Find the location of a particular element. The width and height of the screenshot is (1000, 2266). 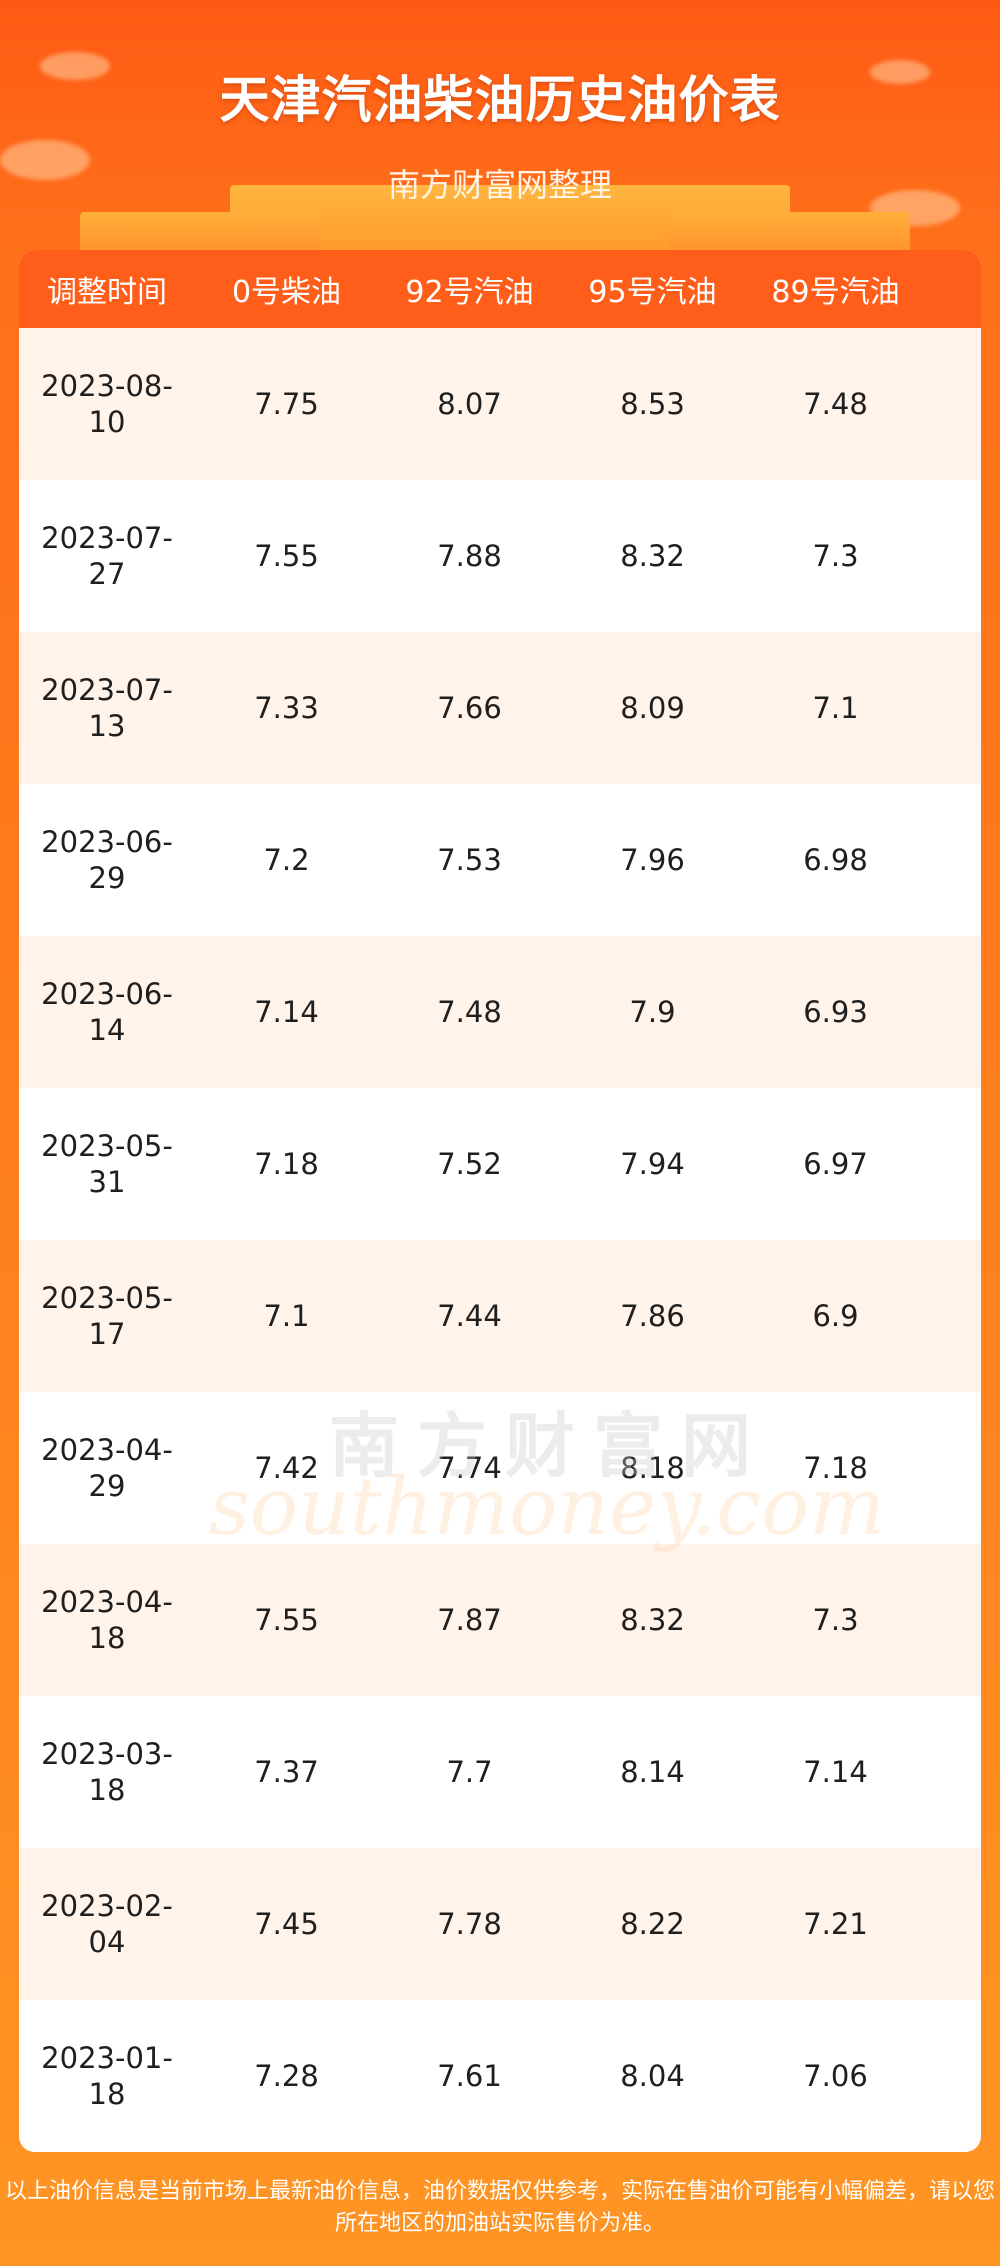

cell-gasoline-92: 7.74 is located at coordinates (469, 1468).